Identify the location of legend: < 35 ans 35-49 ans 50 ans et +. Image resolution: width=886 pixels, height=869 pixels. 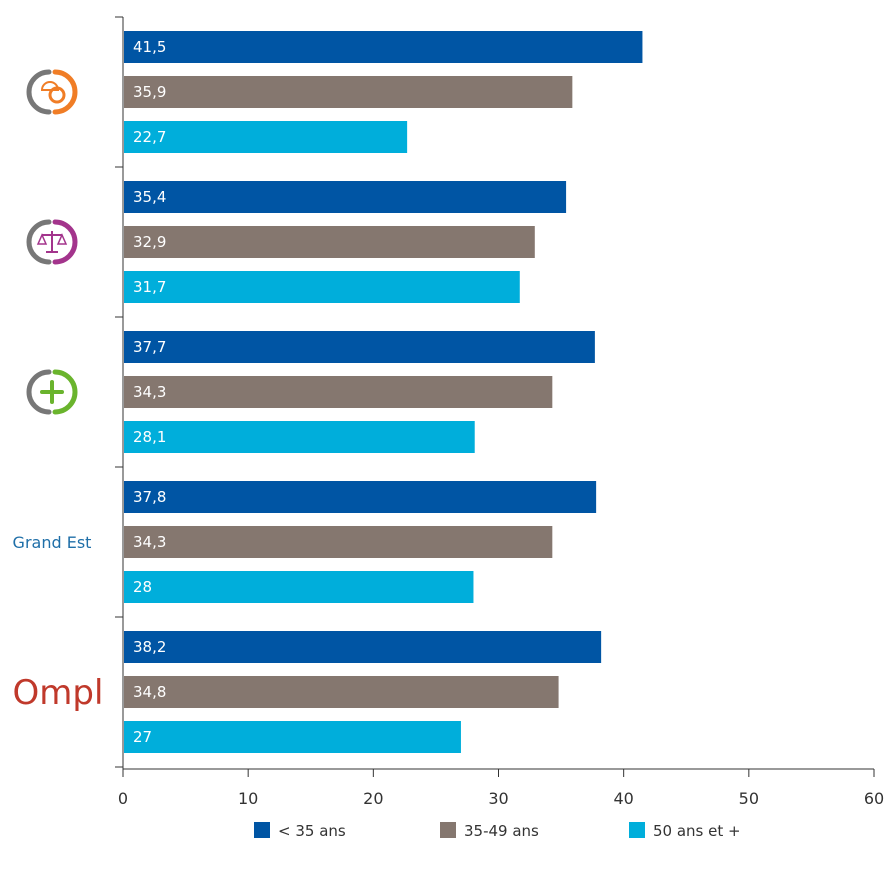
(497, 831).